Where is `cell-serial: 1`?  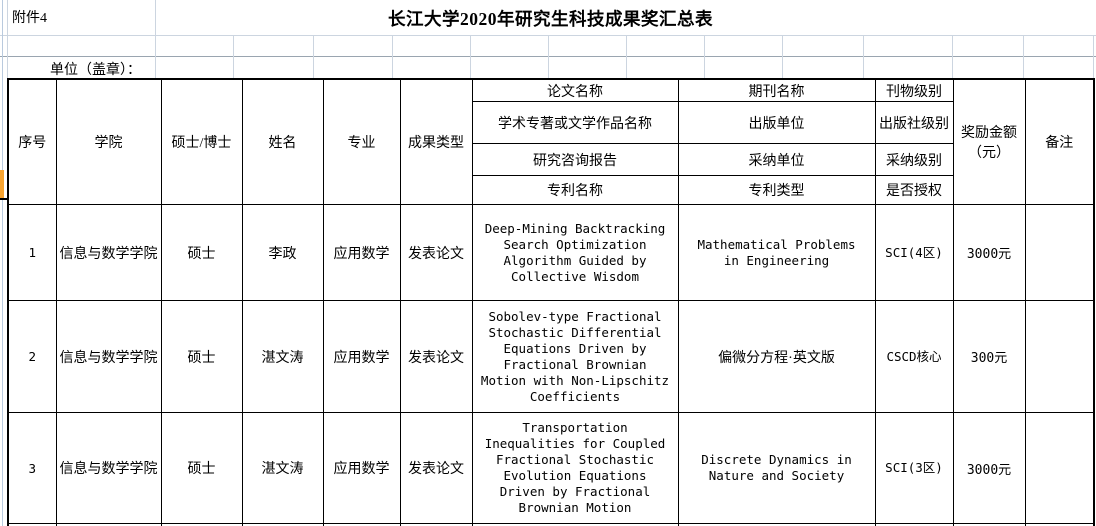 cell-serial: 1 is located at coordinates (32, 252).